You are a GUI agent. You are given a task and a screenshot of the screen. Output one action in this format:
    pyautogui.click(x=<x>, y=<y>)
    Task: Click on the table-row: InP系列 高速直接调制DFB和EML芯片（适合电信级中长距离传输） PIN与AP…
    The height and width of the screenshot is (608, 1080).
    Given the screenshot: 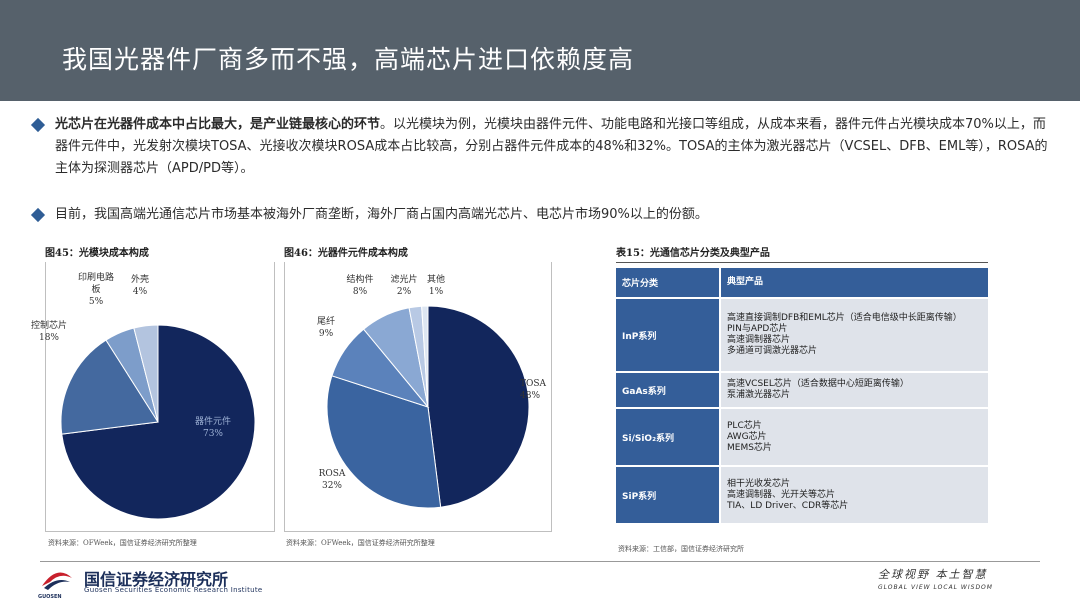 What is the action you would take?
    pyautogui.click(x=802, y=335)
    